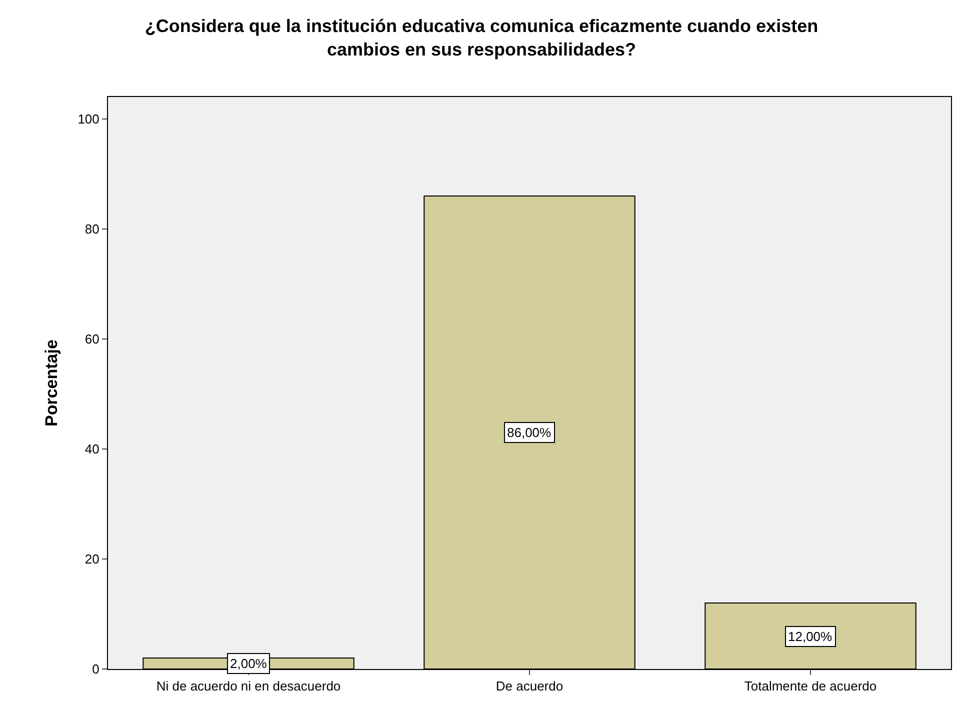 Image resolution: width=963 pixels, height=709 pixels. What do you see at coordinates (249, 663) in the screenshot?
I see `data-label: 2,00%` at bounding box center [249, 663].